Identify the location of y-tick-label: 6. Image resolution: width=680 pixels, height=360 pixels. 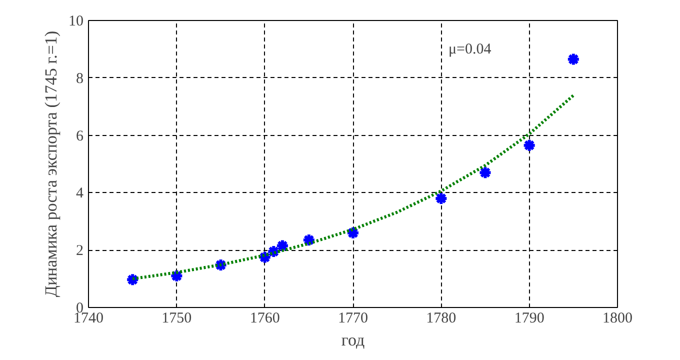
(80, 136).